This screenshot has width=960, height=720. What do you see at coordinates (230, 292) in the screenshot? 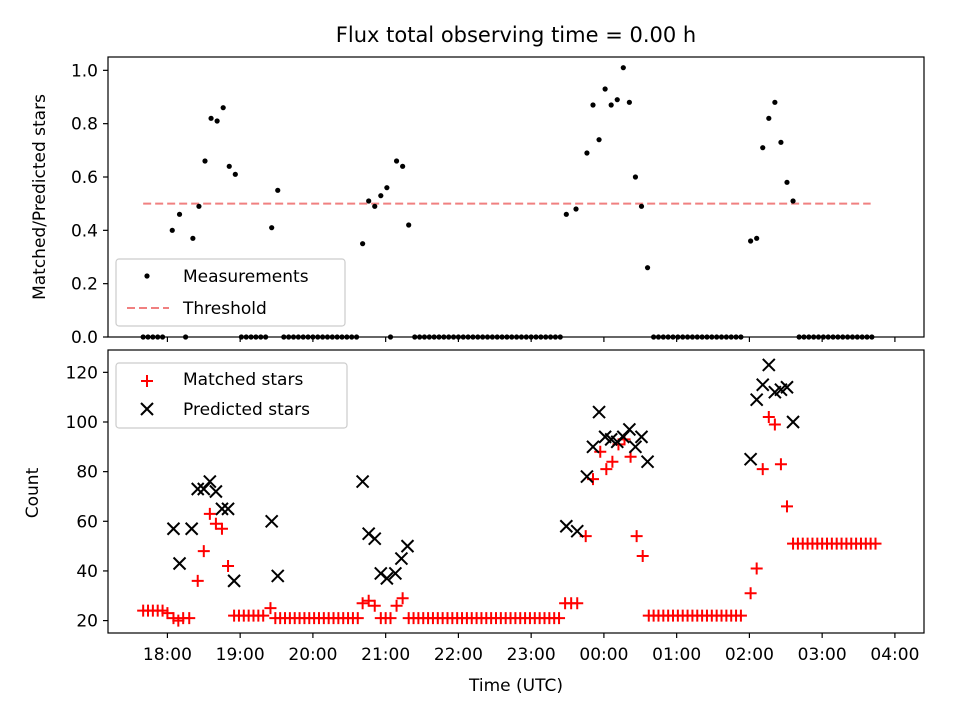
I see `ratio-legend-box` at bounding box center [230, 292].